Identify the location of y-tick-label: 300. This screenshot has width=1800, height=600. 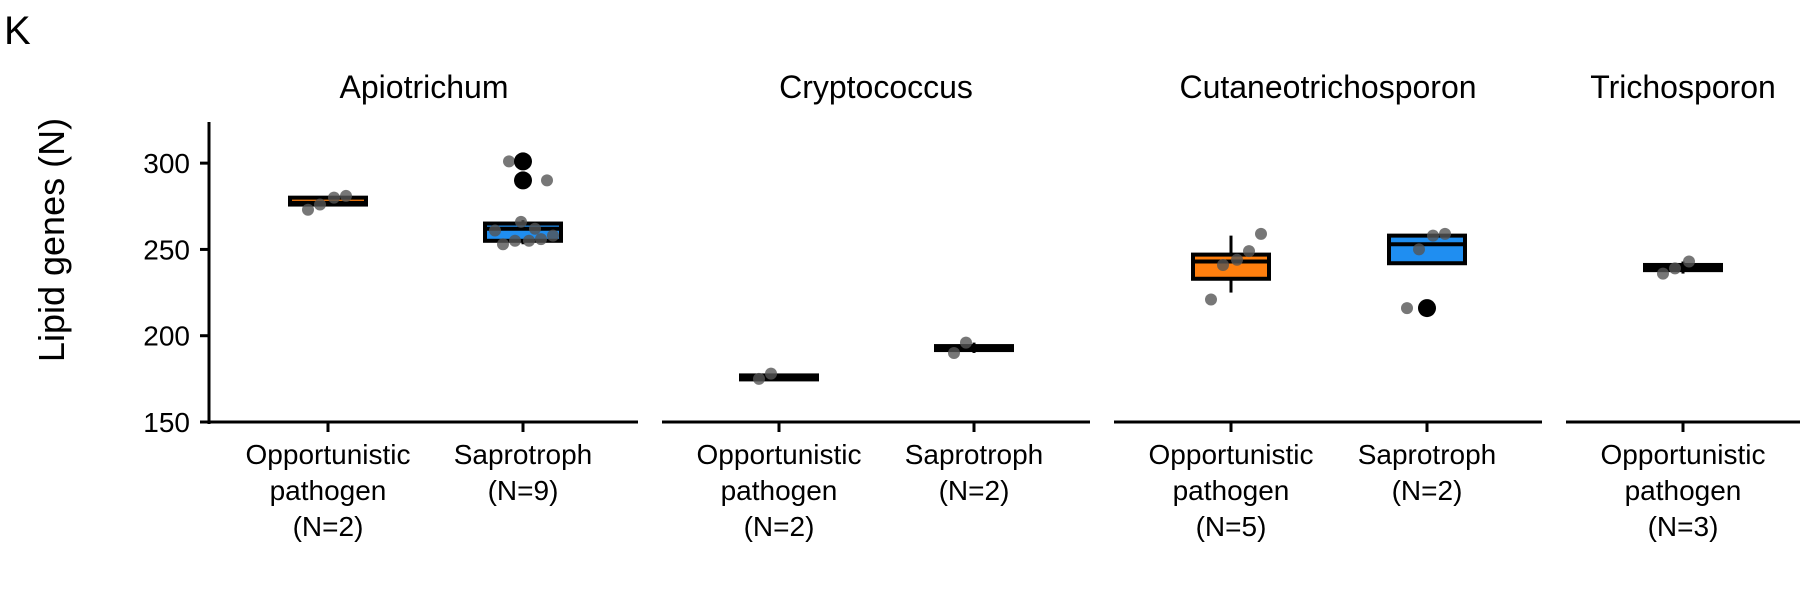
(166, 163).